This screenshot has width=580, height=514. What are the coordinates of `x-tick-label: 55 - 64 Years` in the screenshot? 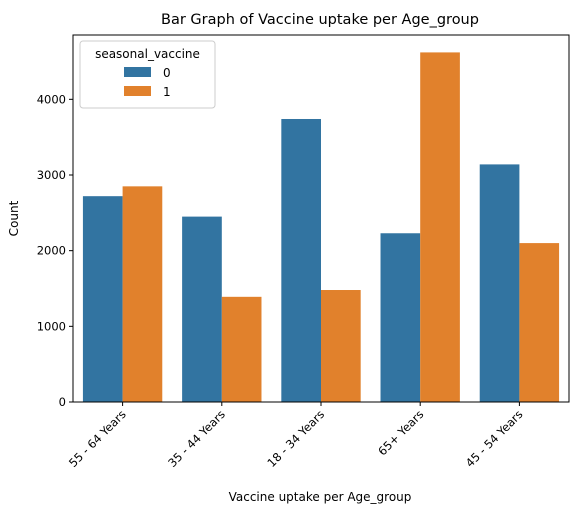 It's located at (97, 438).